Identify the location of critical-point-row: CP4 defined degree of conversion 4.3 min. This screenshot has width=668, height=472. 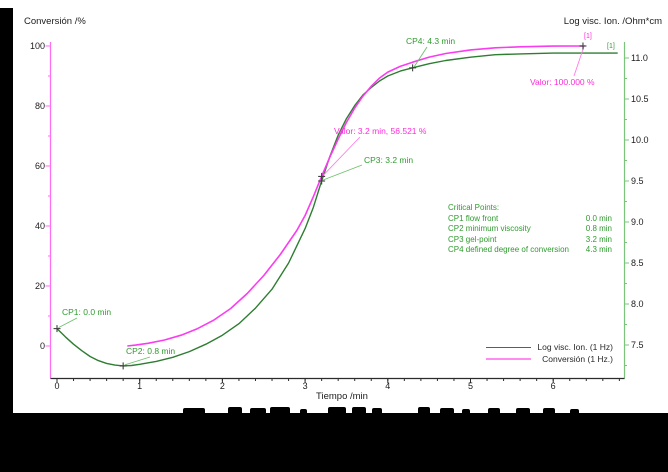
(530, 250).